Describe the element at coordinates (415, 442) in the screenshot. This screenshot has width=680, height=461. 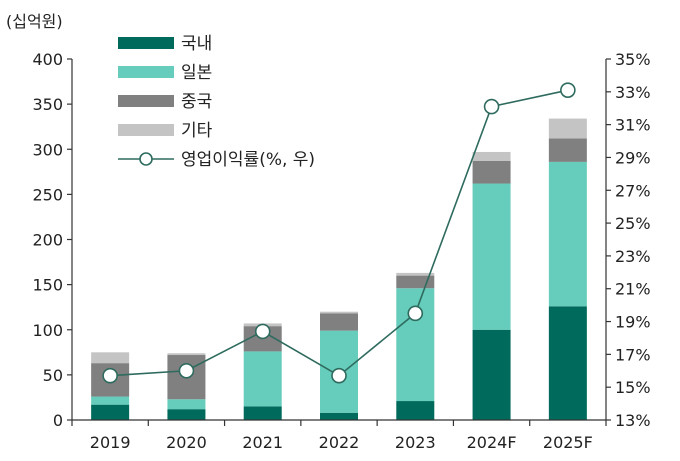
I see `x-tick-label: 2023` at that location.